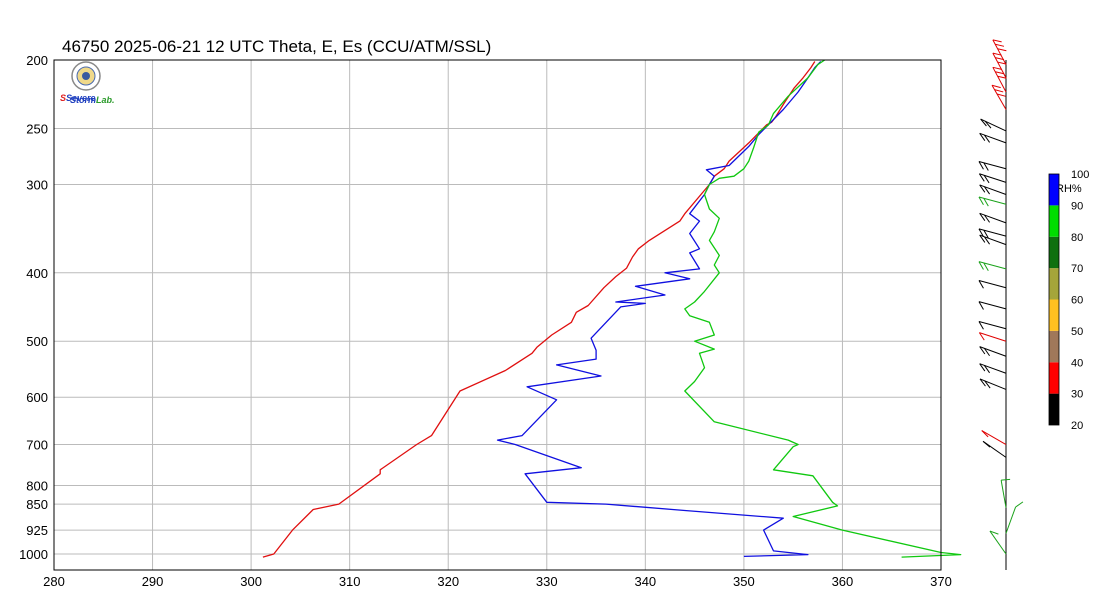 This screenshot has height=600, width=1100. What do you see at coordinates (1080, 175) in the screenshot?
I see `colorbar-tick: 100` at bounding box center [1080, 175].